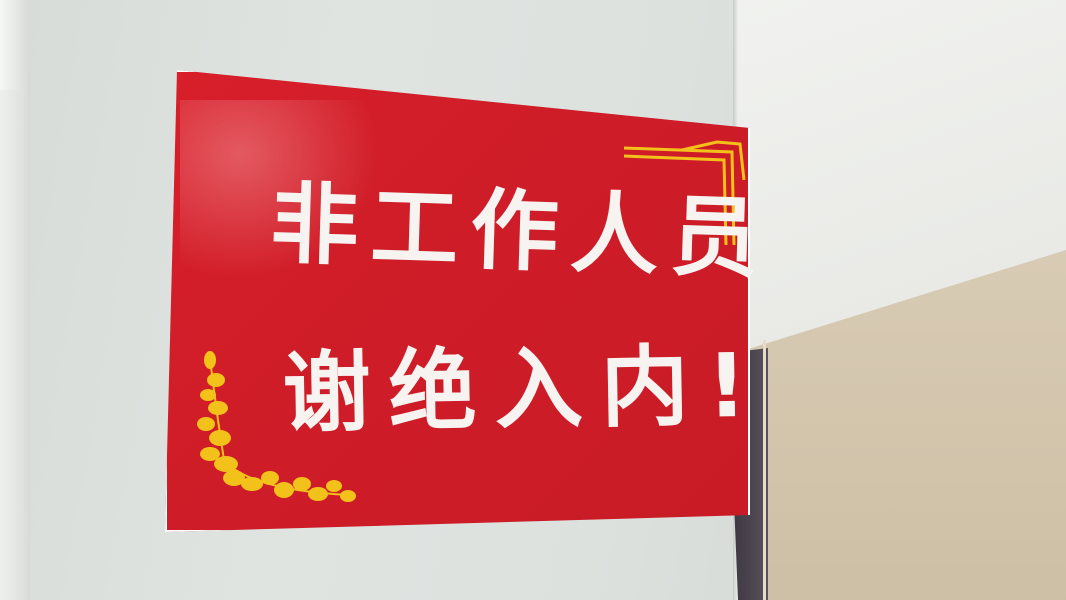 This screenshot has height=600, width=1066. Describe the element at coordinates (764, 470) in the screenshot. I see `door-edge-highlight` at that location.